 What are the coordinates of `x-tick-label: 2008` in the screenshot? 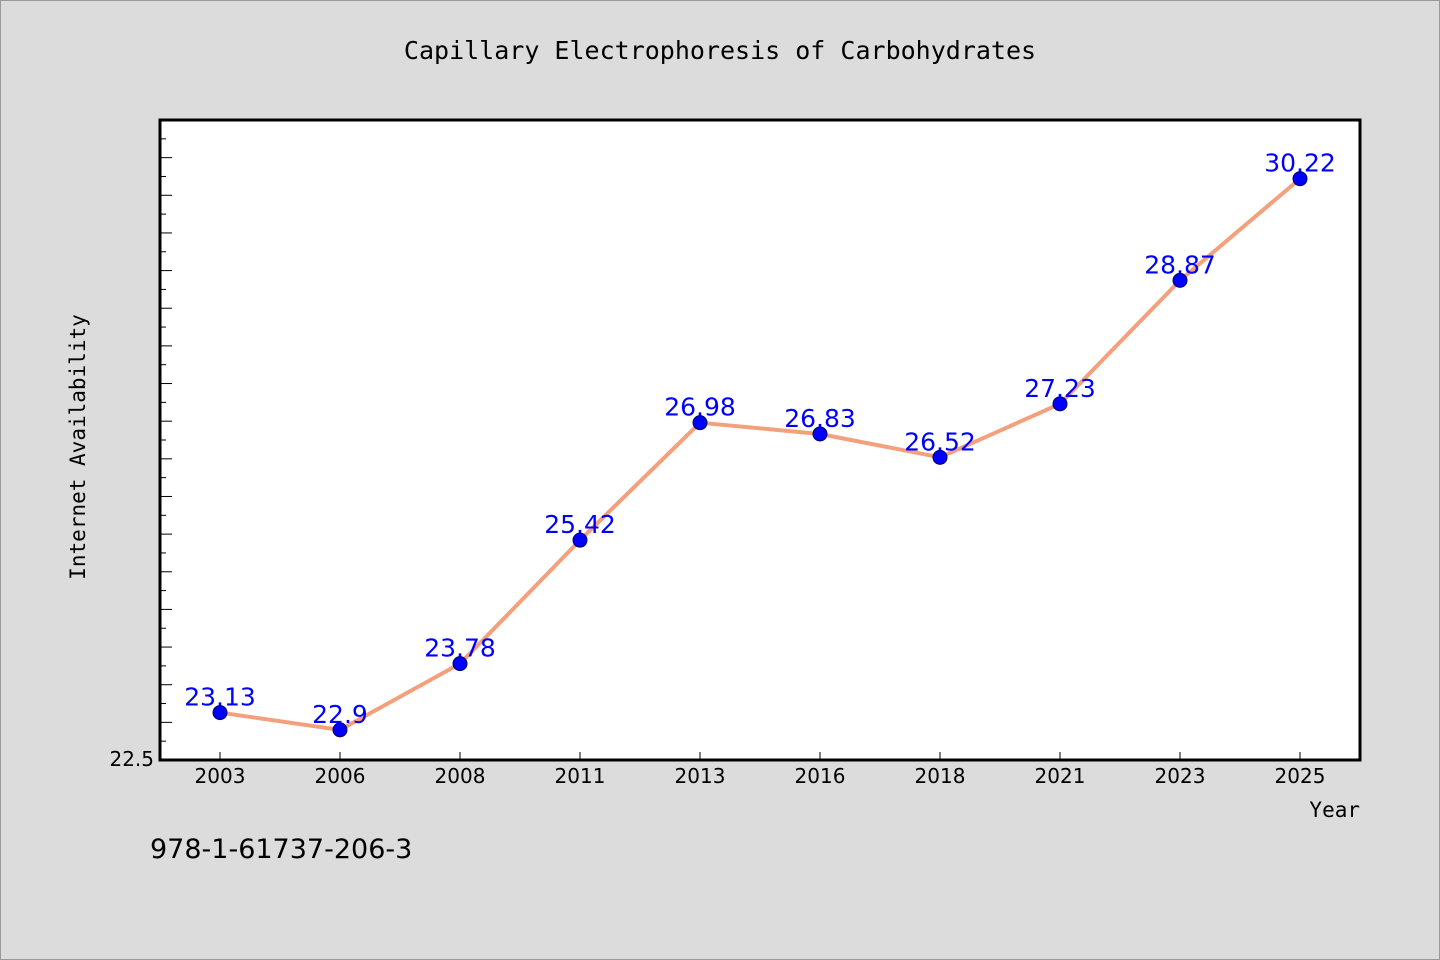 It's located at (460, 776).